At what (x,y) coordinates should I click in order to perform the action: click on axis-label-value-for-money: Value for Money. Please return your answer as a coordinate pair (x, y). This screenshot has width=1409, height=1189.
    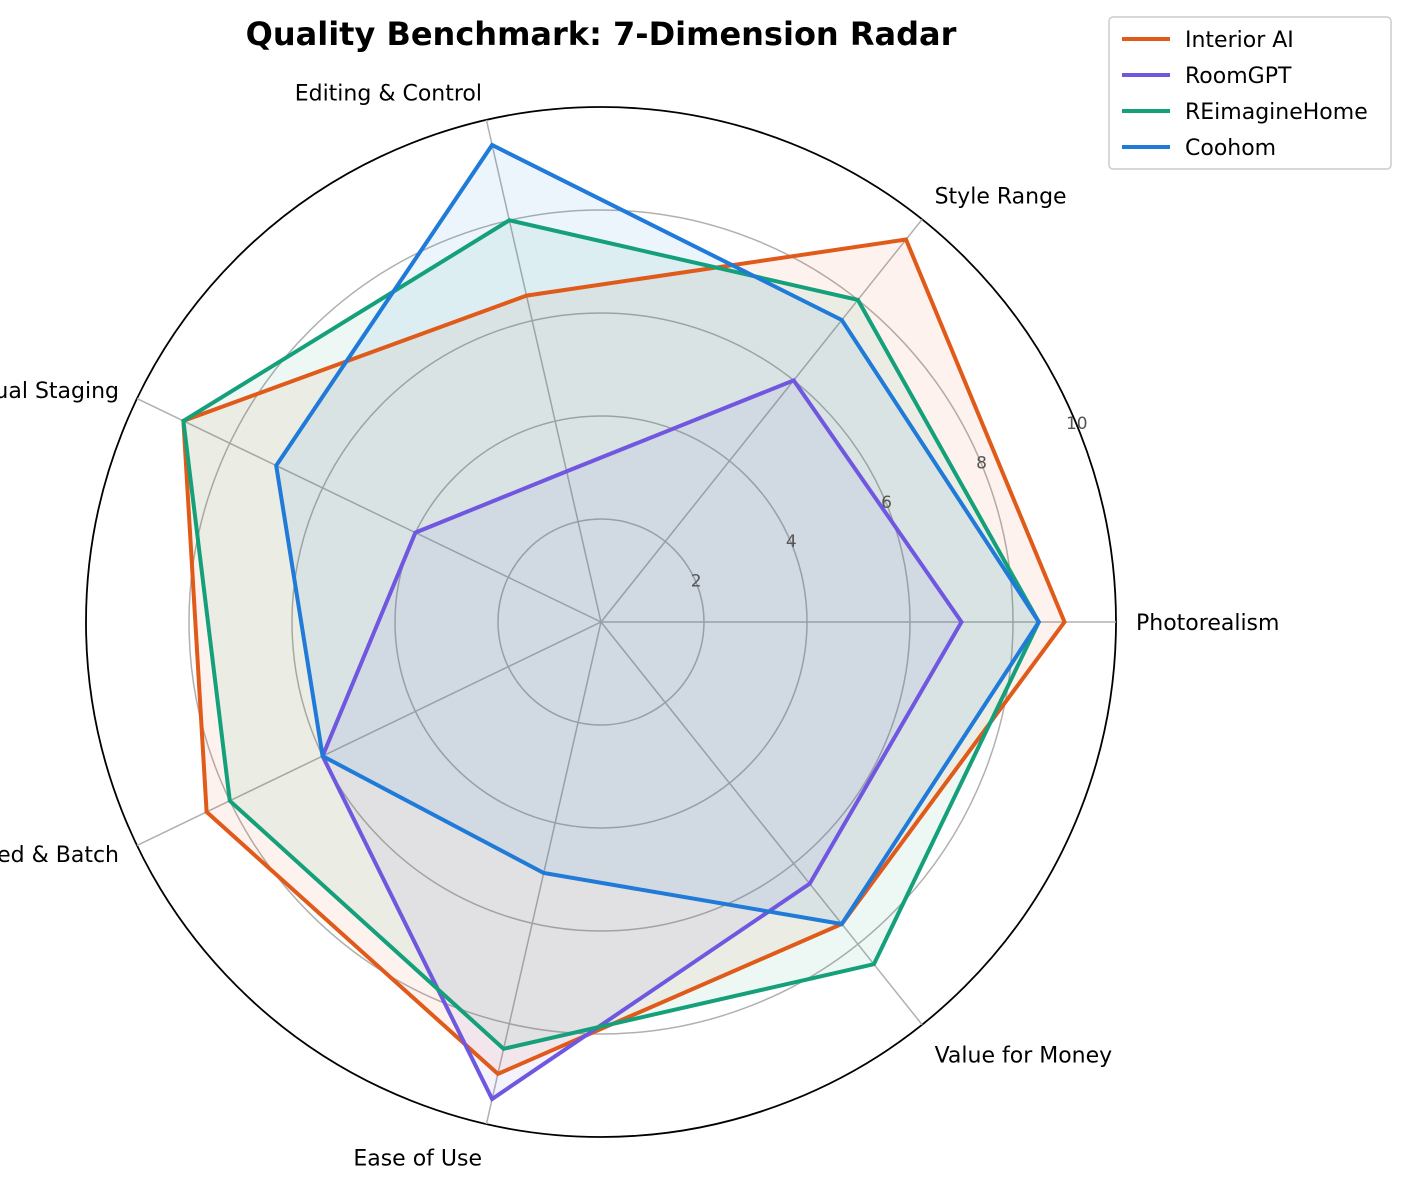
    Looking at the image, I should click on (1024, 1055).